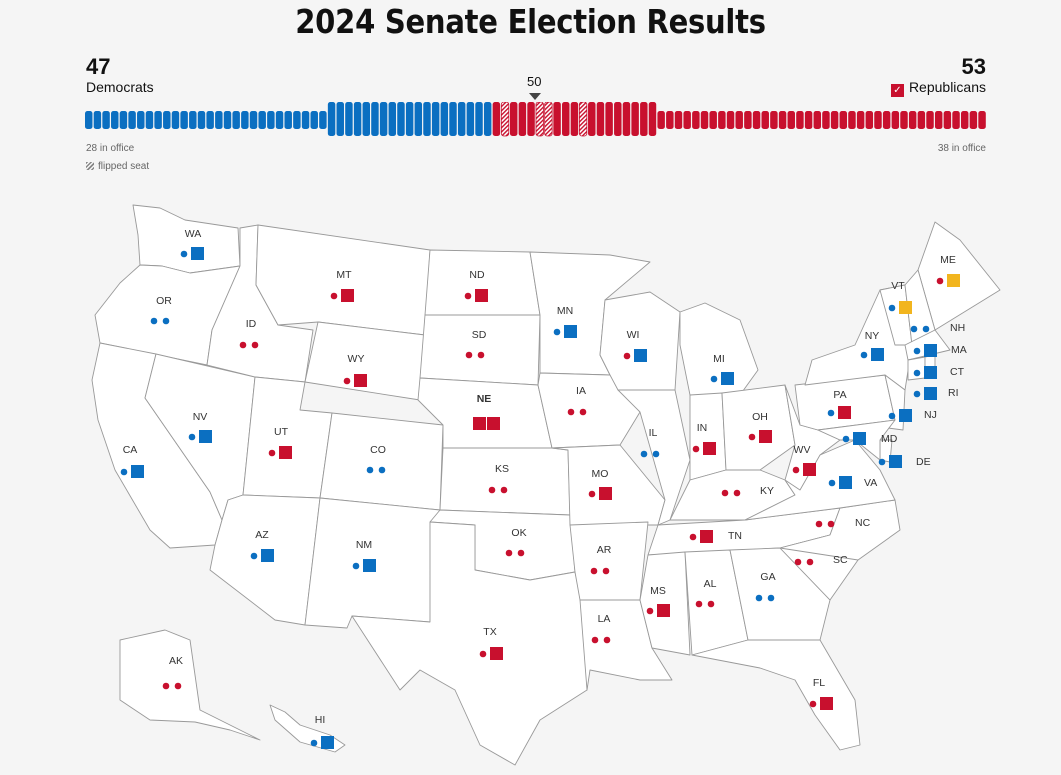 The image size is (1061, 775). Describe the element at coordinates (719, 349) in the screenshot. I see `state-mi` at that location.